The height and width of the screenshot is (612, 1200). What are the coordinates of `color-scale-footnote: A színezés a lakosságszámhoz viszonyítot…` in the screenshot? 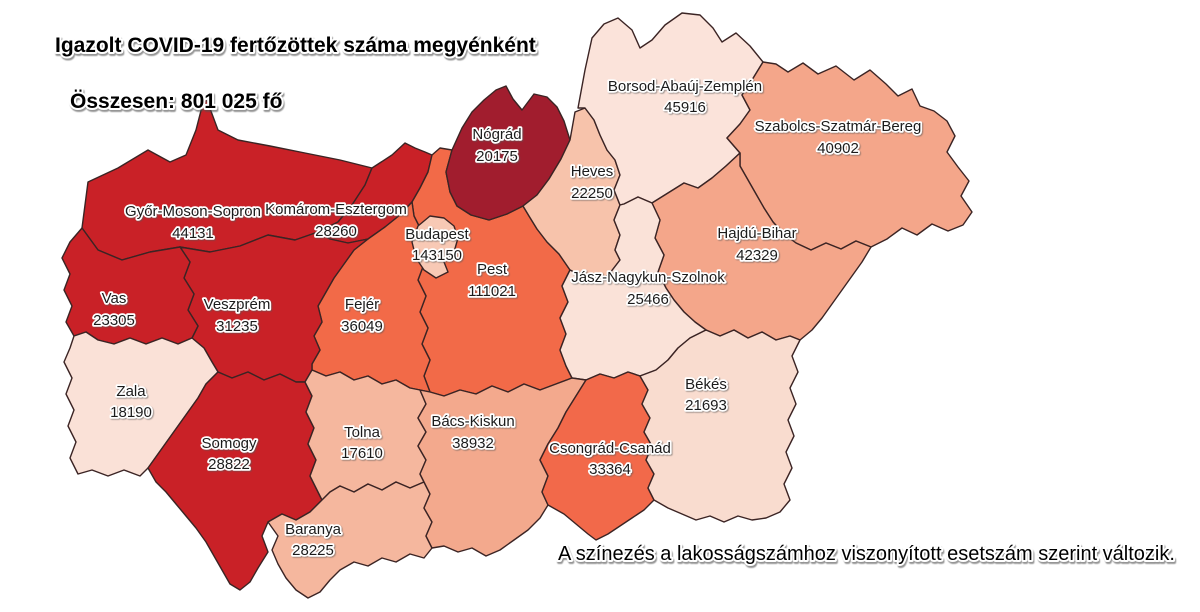 It's located at (866, 554).